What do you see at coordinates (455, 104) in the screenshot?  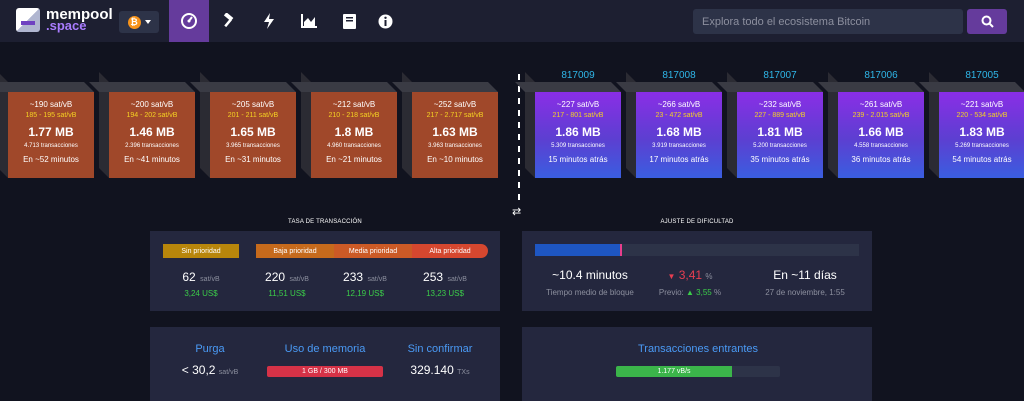 I see `block-median-fee: ~252 sat/vB` at bounding box center [455, 104].